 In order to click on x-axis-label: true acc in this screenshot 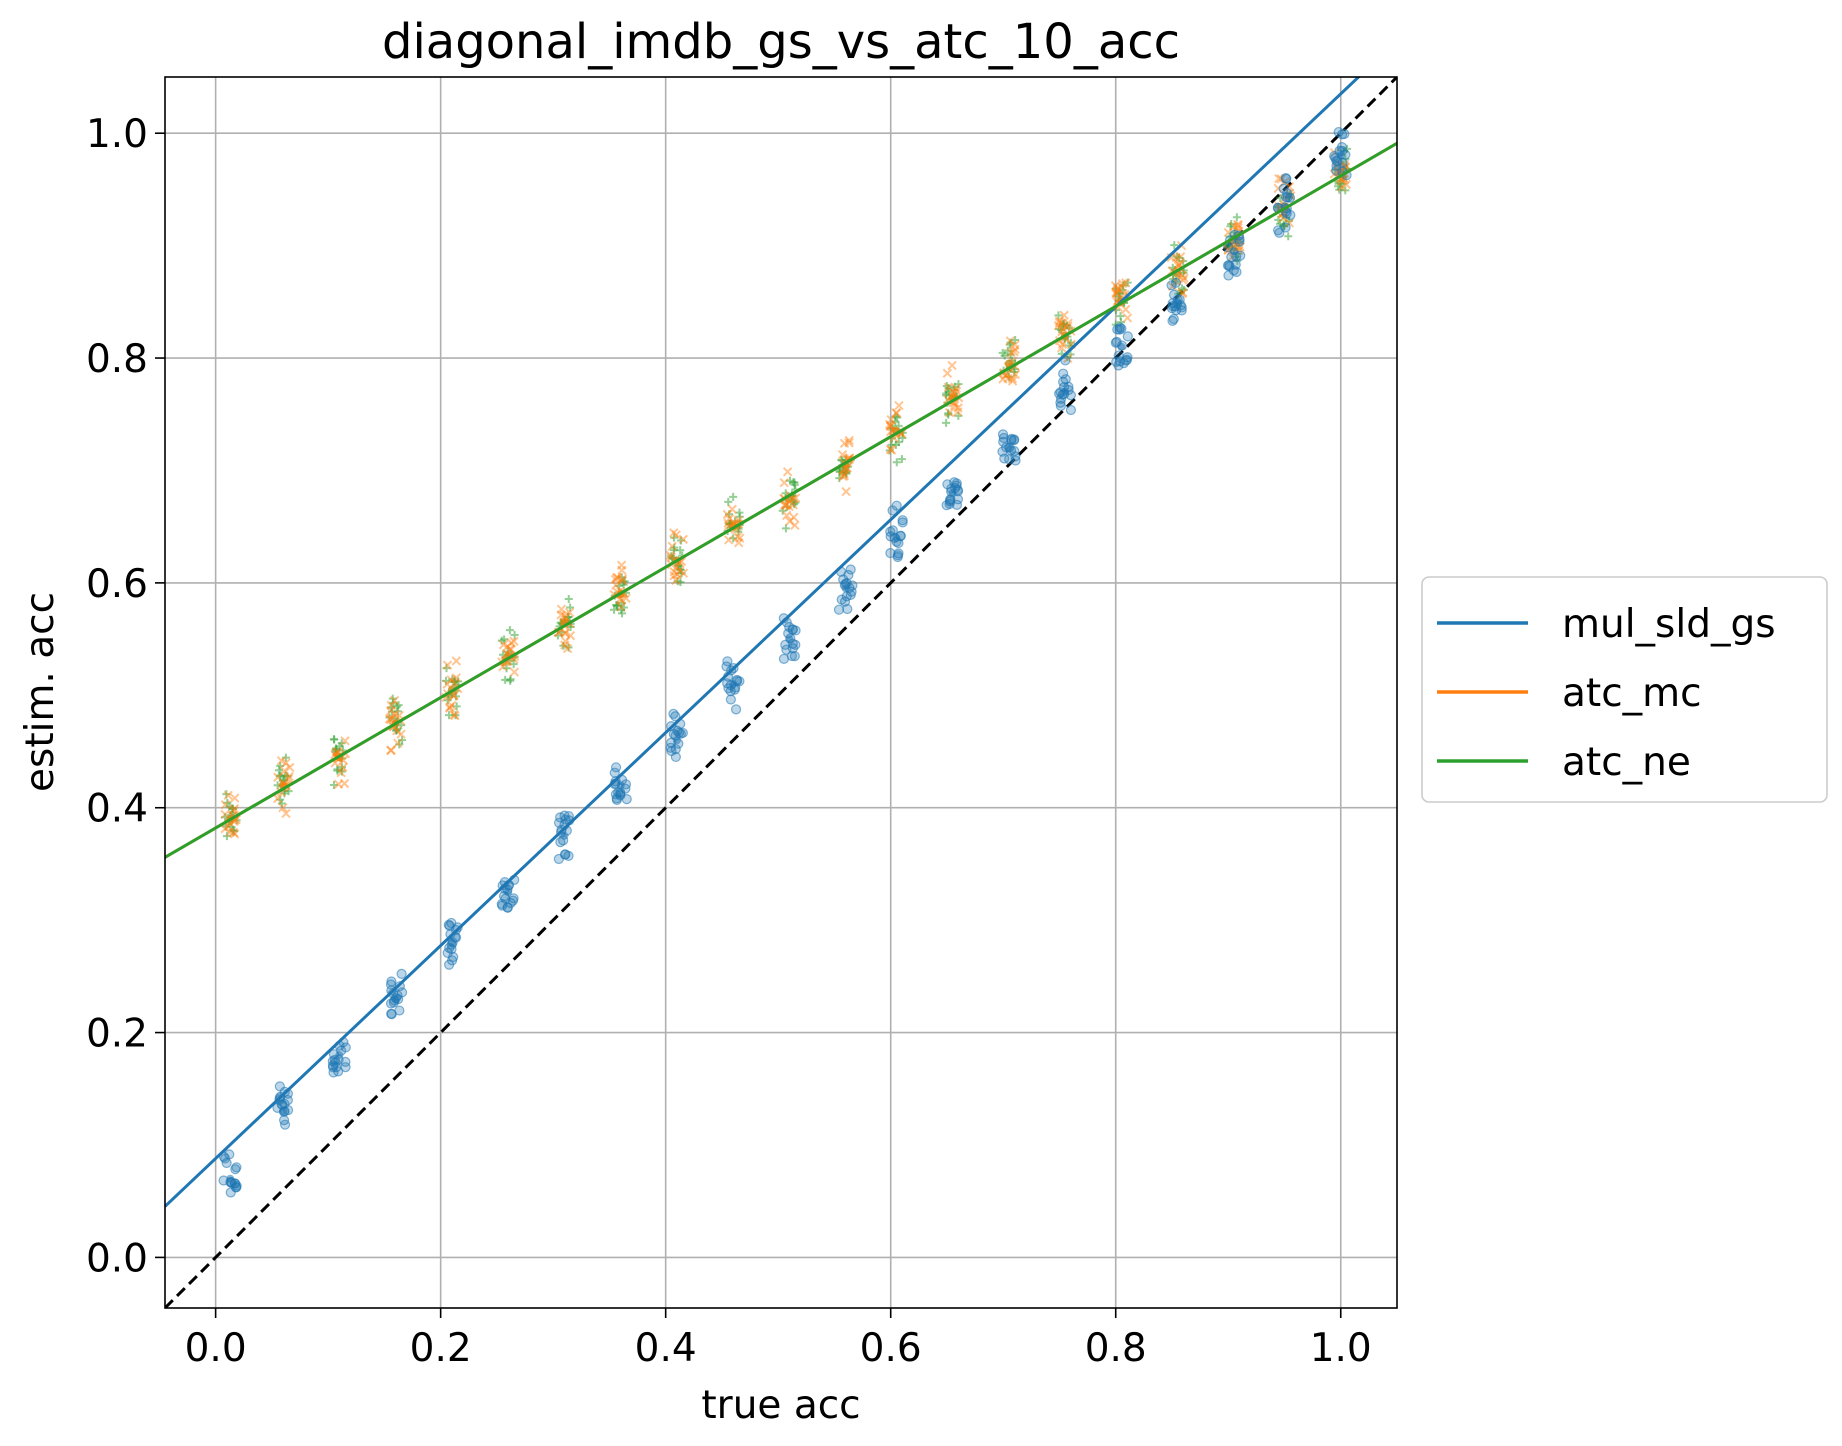, I will do `click(780, 1405)`.